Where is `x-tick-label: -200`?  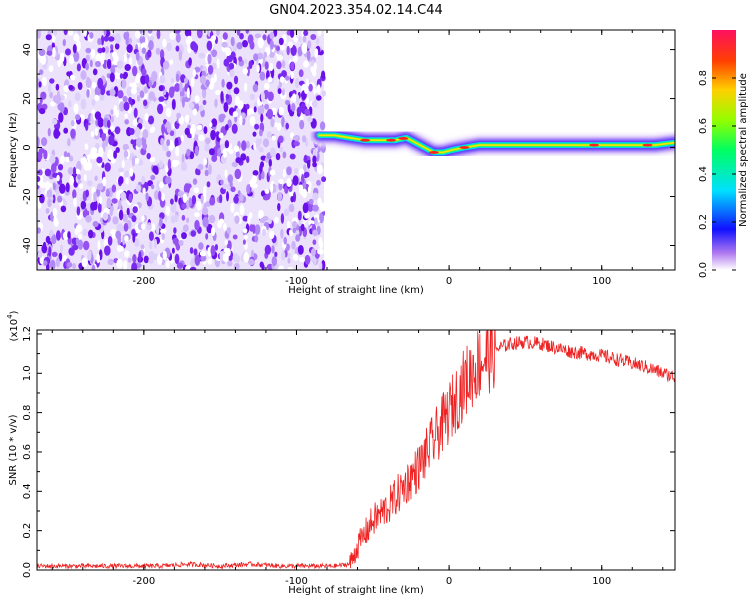
x-tick-label: -200 is located at coordinates (143, 581).